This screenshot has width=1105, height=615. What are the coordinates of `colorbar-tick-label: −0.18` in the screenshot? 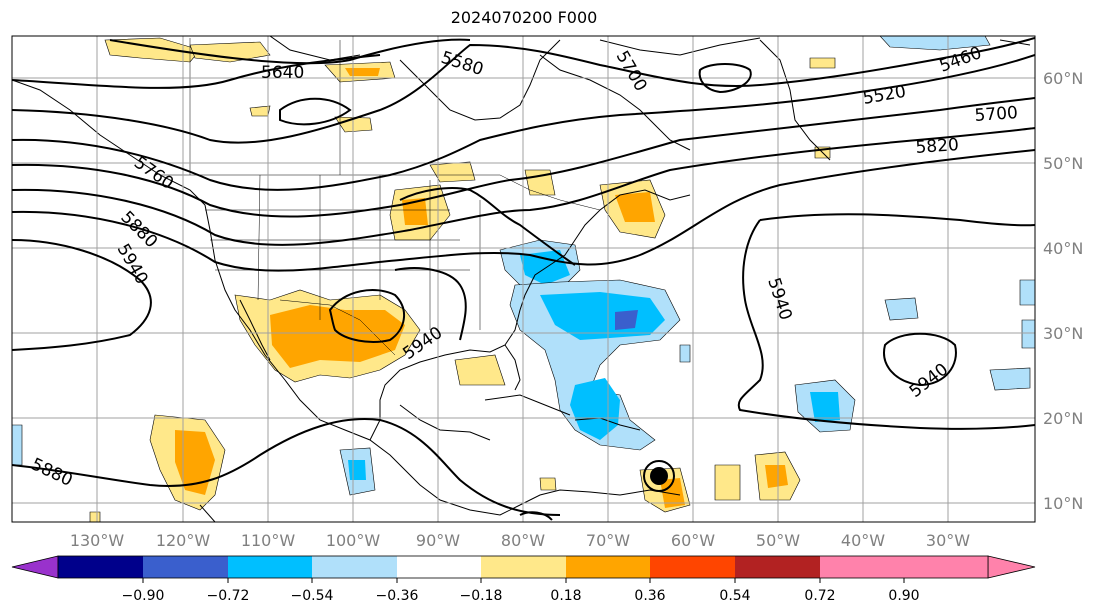 It's located at (481, 596).